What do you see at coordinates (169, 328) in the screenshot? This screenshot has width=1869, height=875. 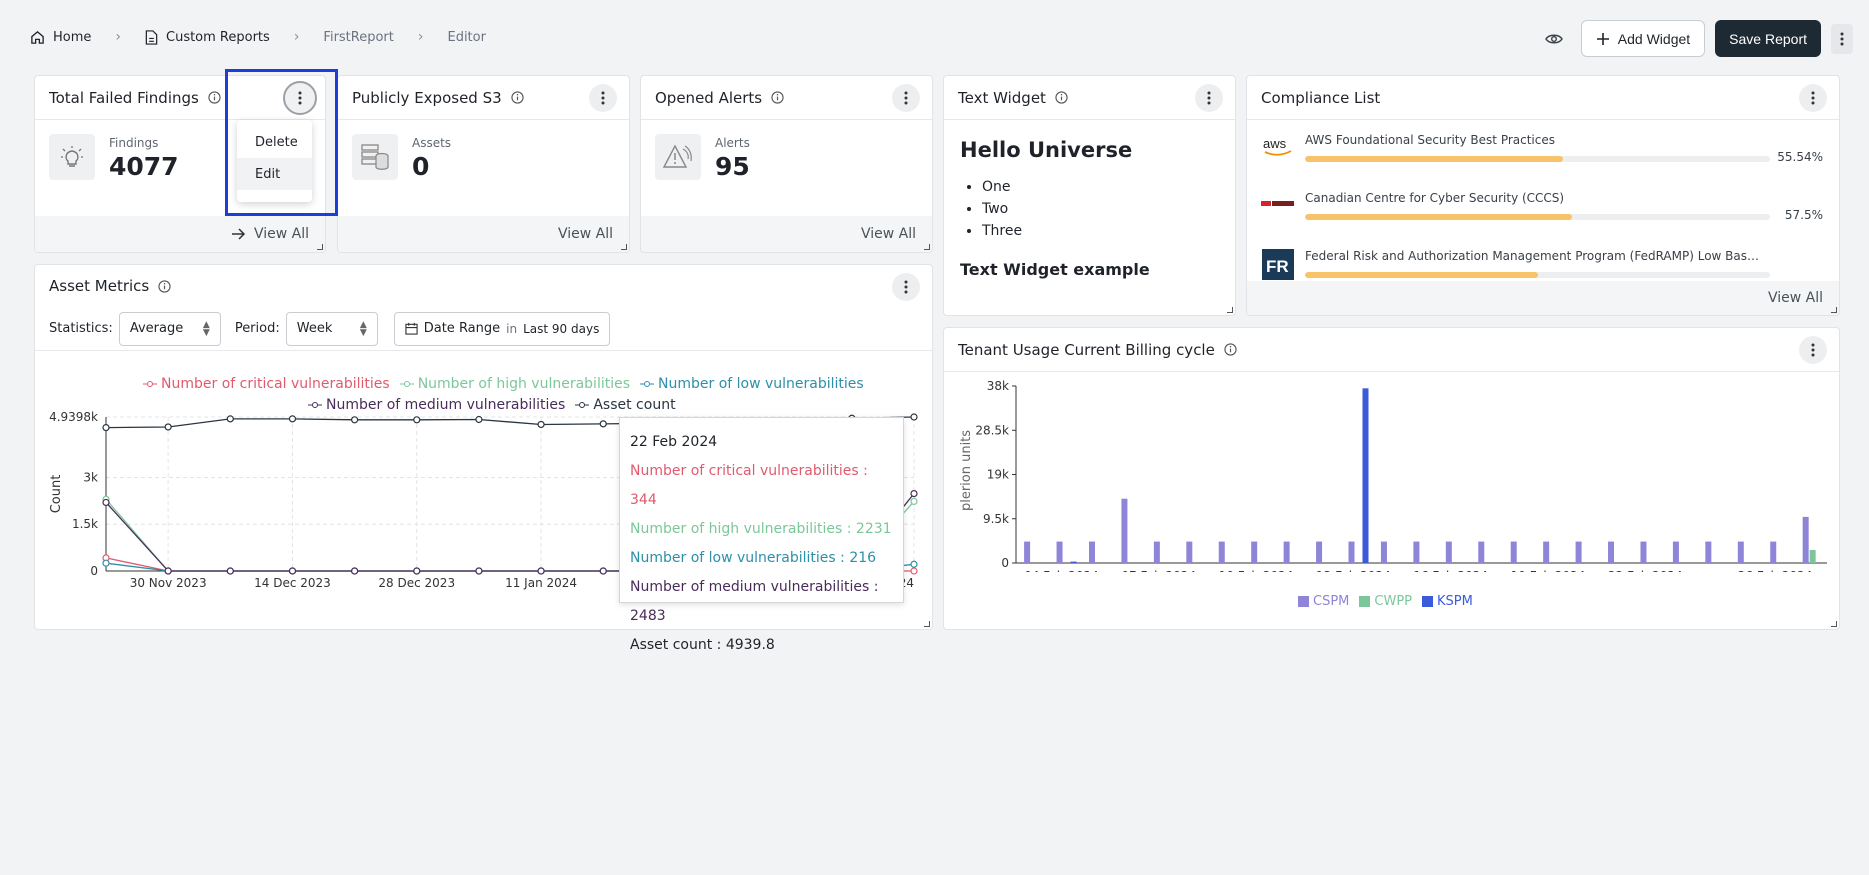 I see `statistics-select: Average ▲ ▼` at bounding box center [169, 328].